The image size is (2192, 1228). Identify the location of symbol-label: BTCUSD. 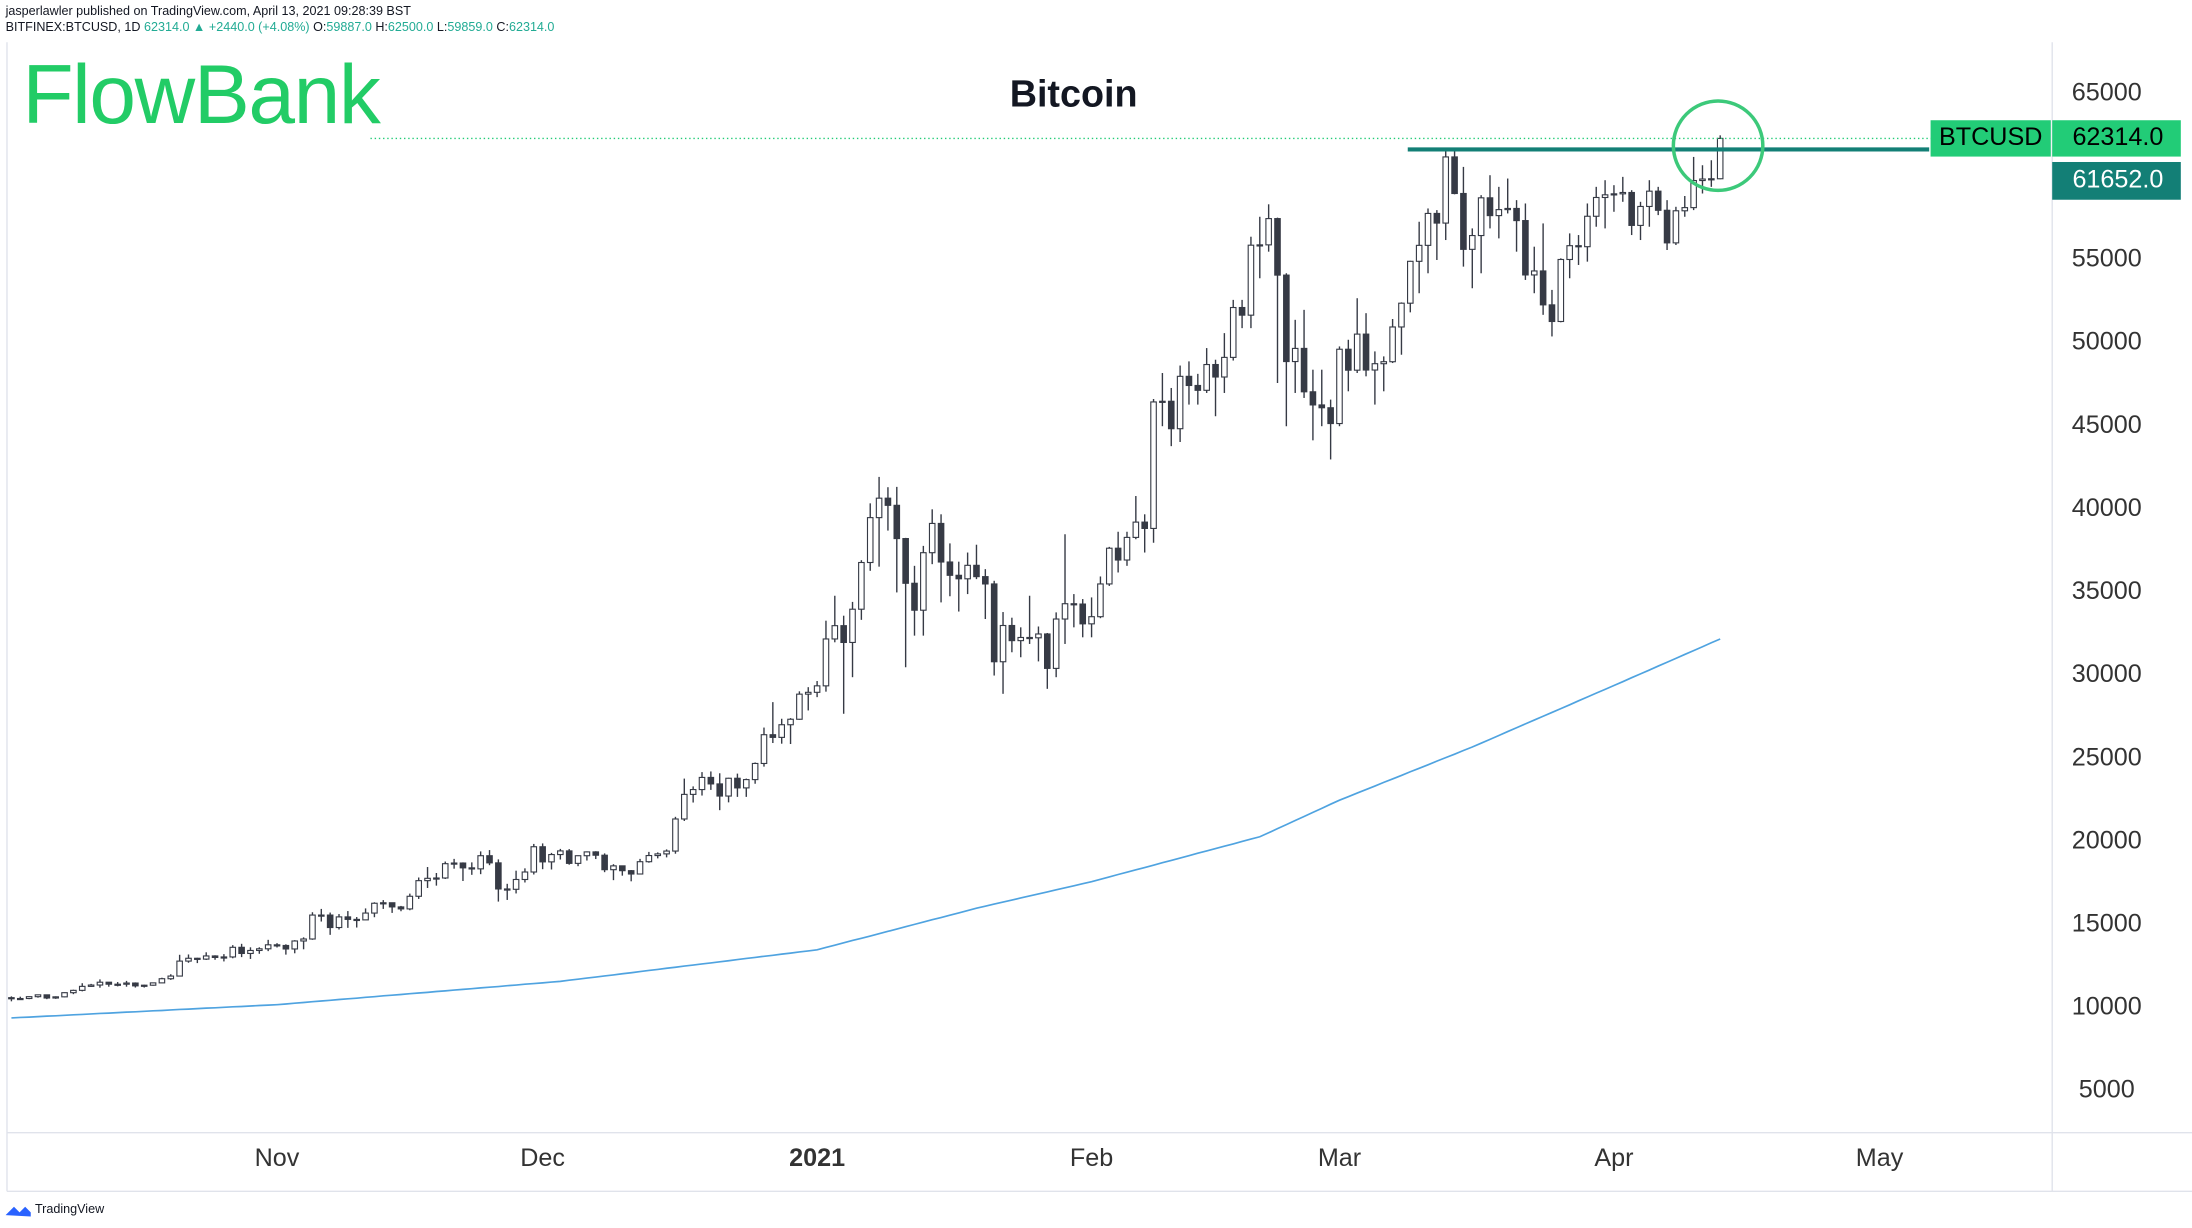
(1990, 137).